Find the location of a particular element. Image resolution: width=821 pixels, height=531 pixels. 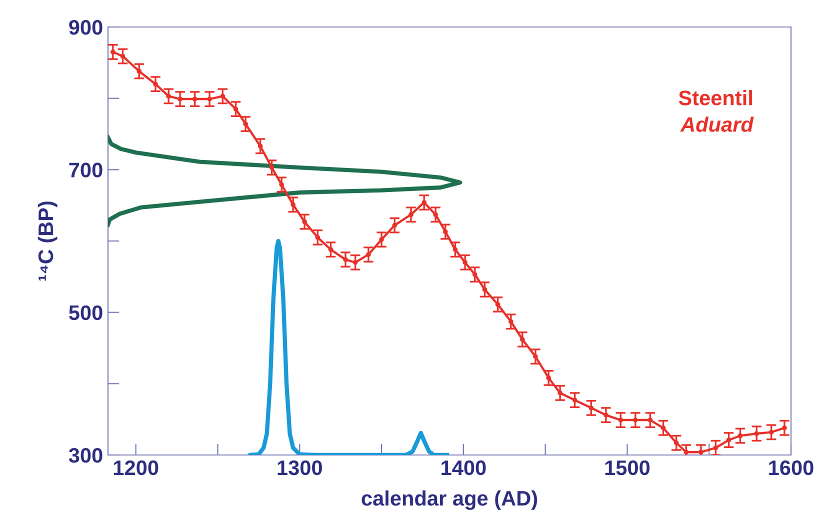

x-tick-label: 1400 is located at coordinates (464, 468).